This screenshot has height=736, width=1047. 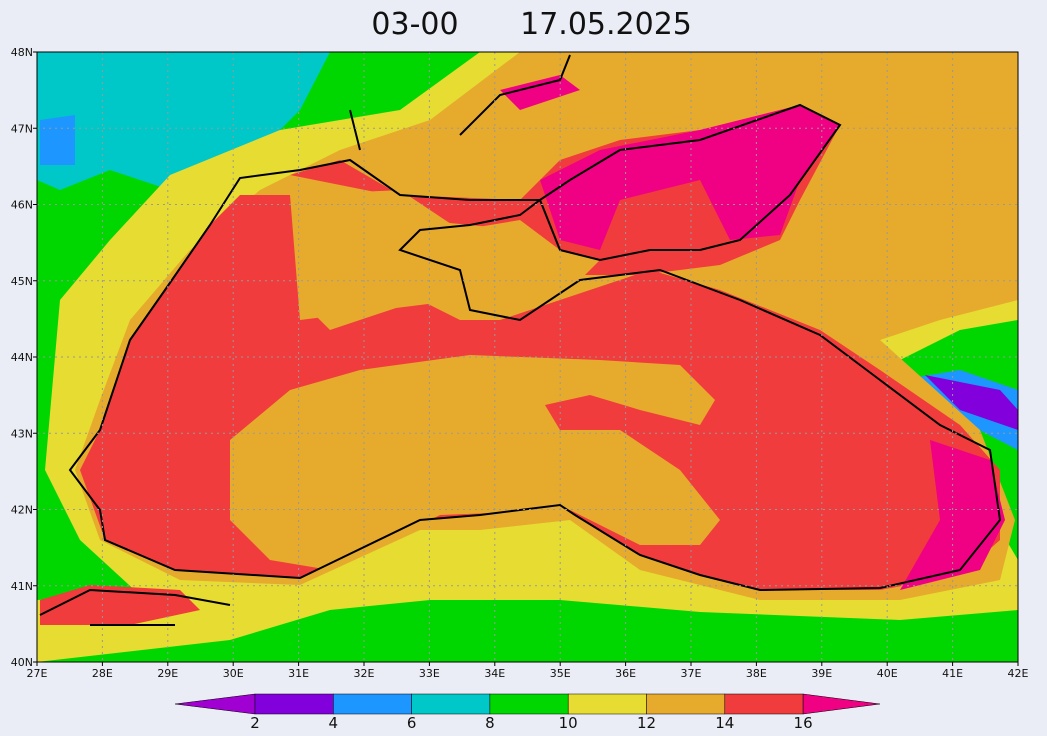 What do you see at coordinates (490, 723) in the screenshot?
I see `colorbar-label: 8` at bounding box center [490, 723].